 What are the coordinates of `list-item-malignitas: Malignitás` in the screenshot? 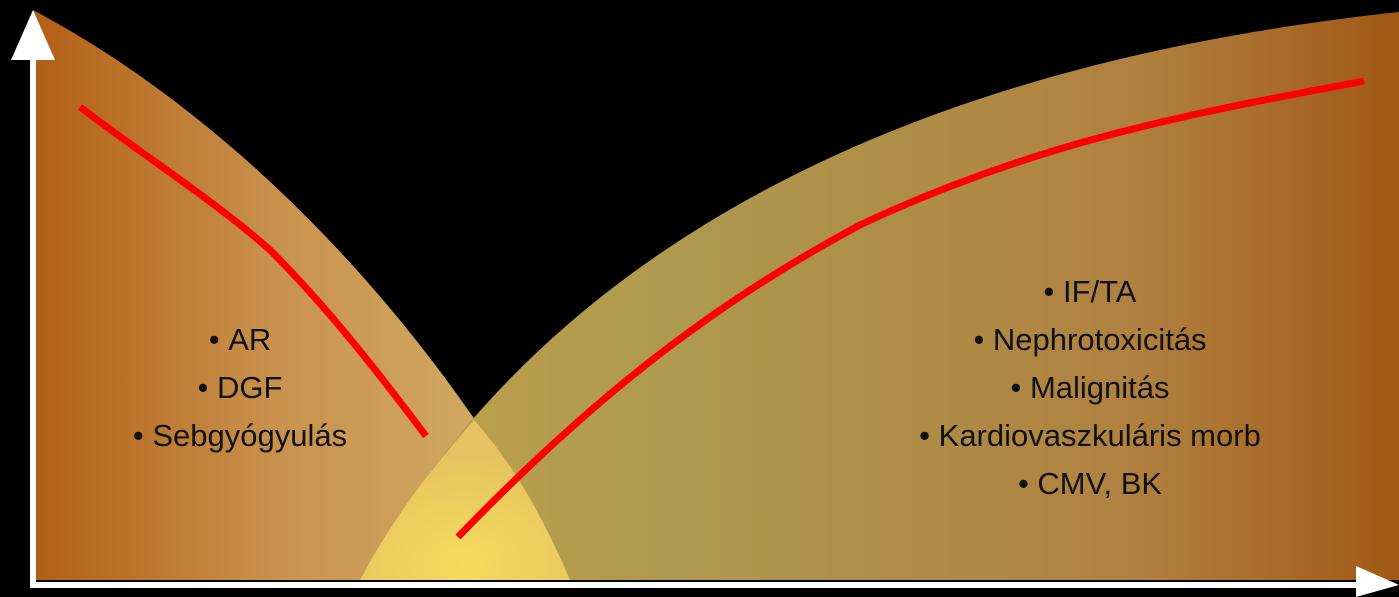 It's located at (1090, 388).